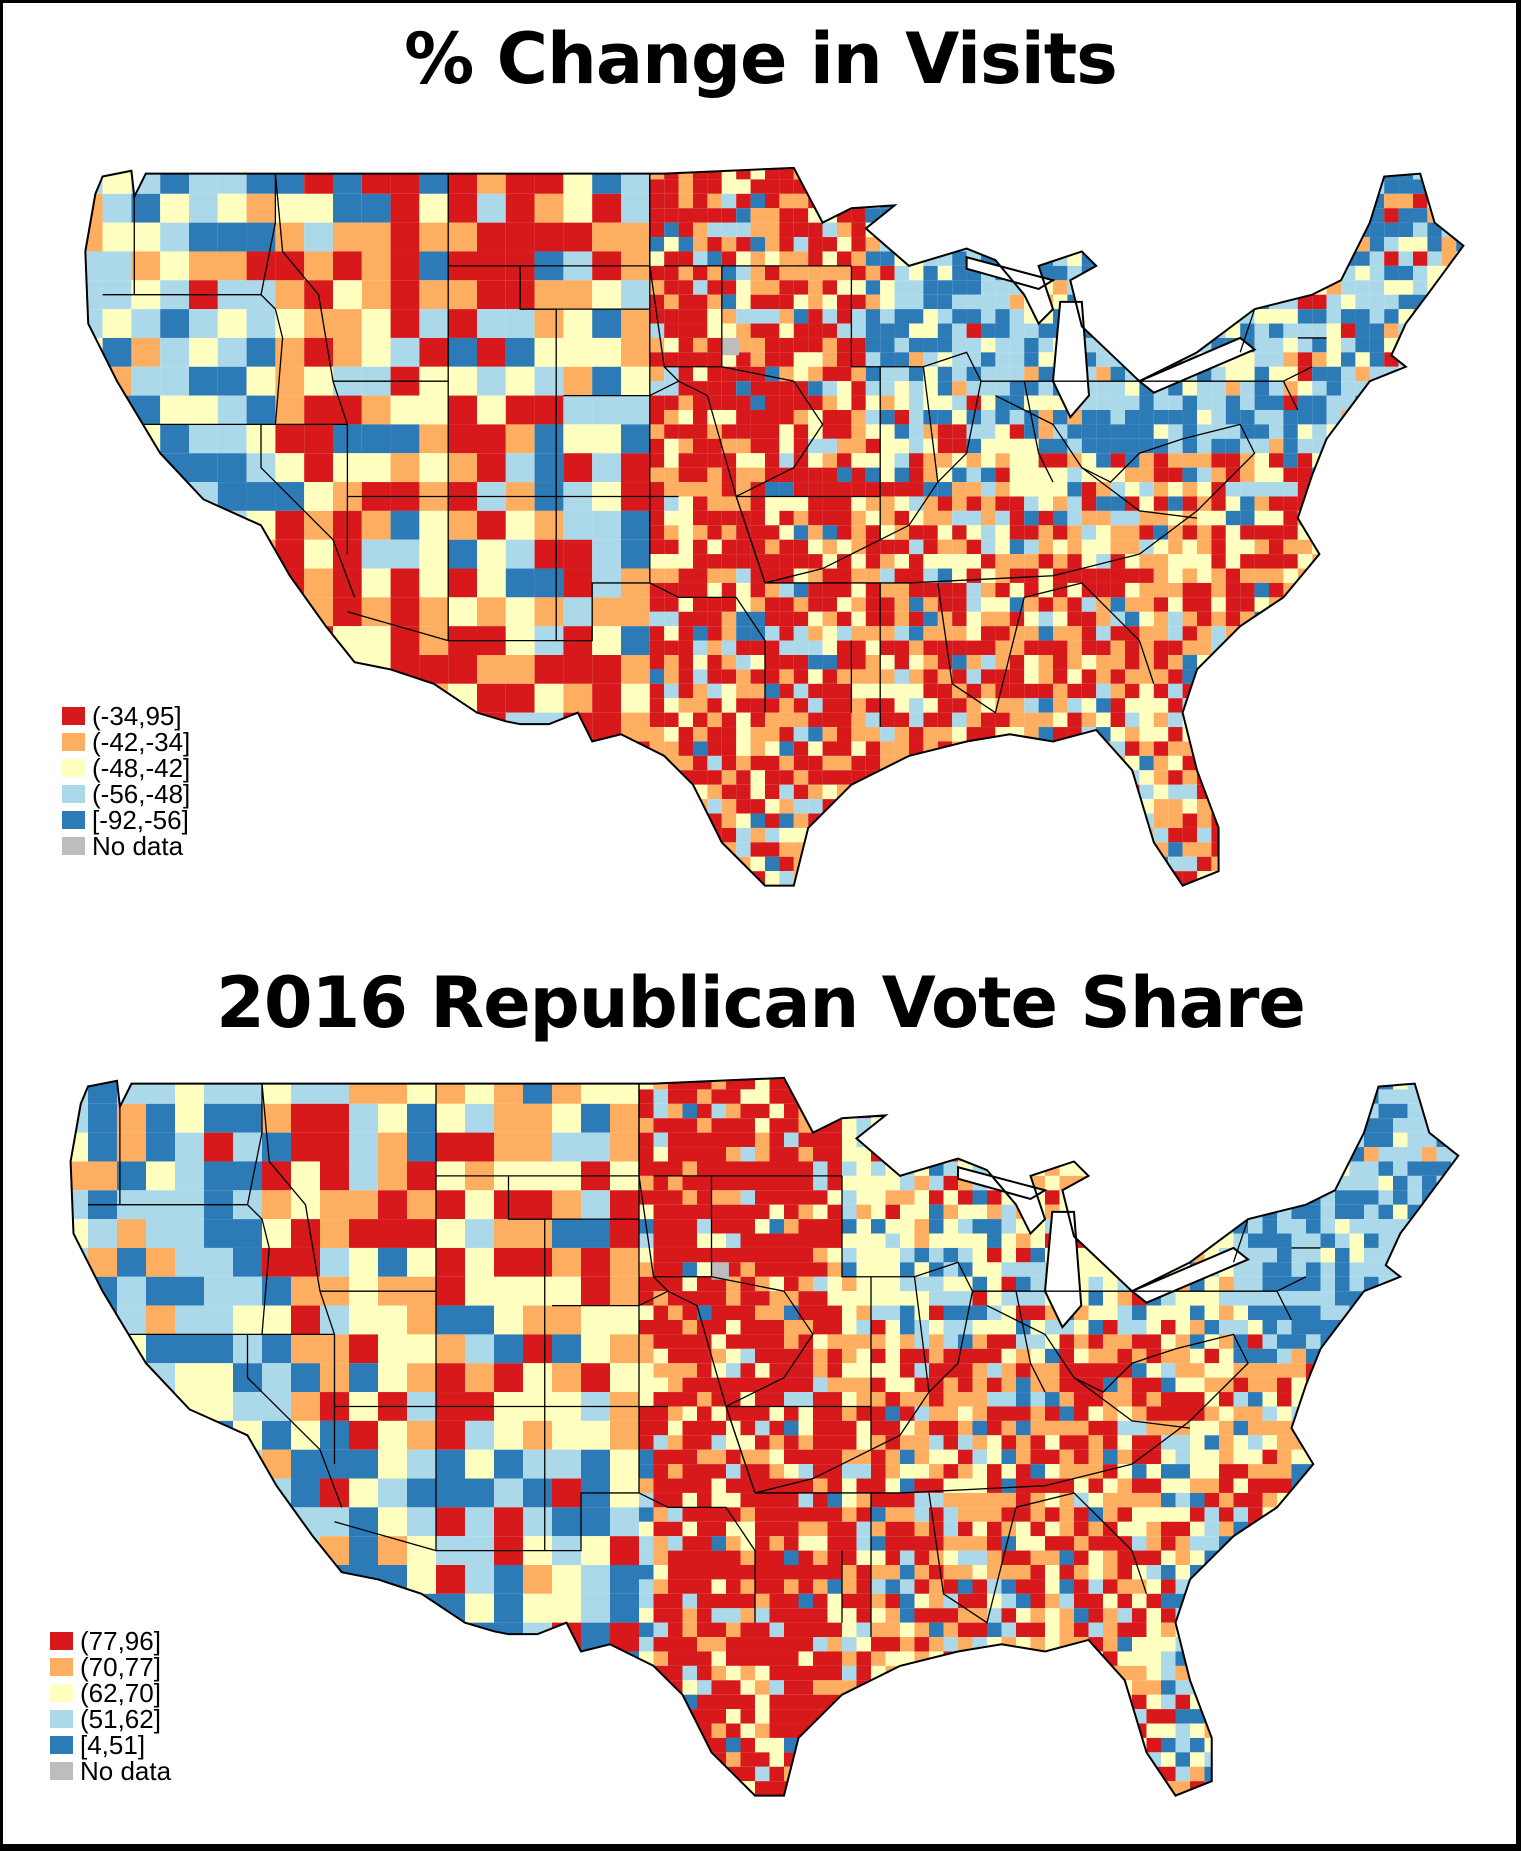 The width and height of the screenshot is (1521, 1851). I want to click on legend-label: No data, so click(138, 846).